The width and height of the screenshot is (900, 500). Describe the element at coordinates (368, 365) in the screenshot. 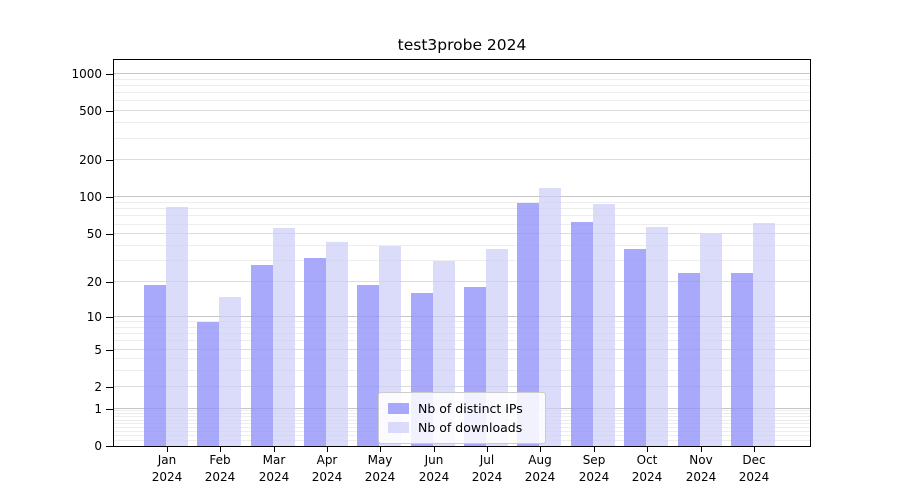

I see `bar-ips-may` at that location.